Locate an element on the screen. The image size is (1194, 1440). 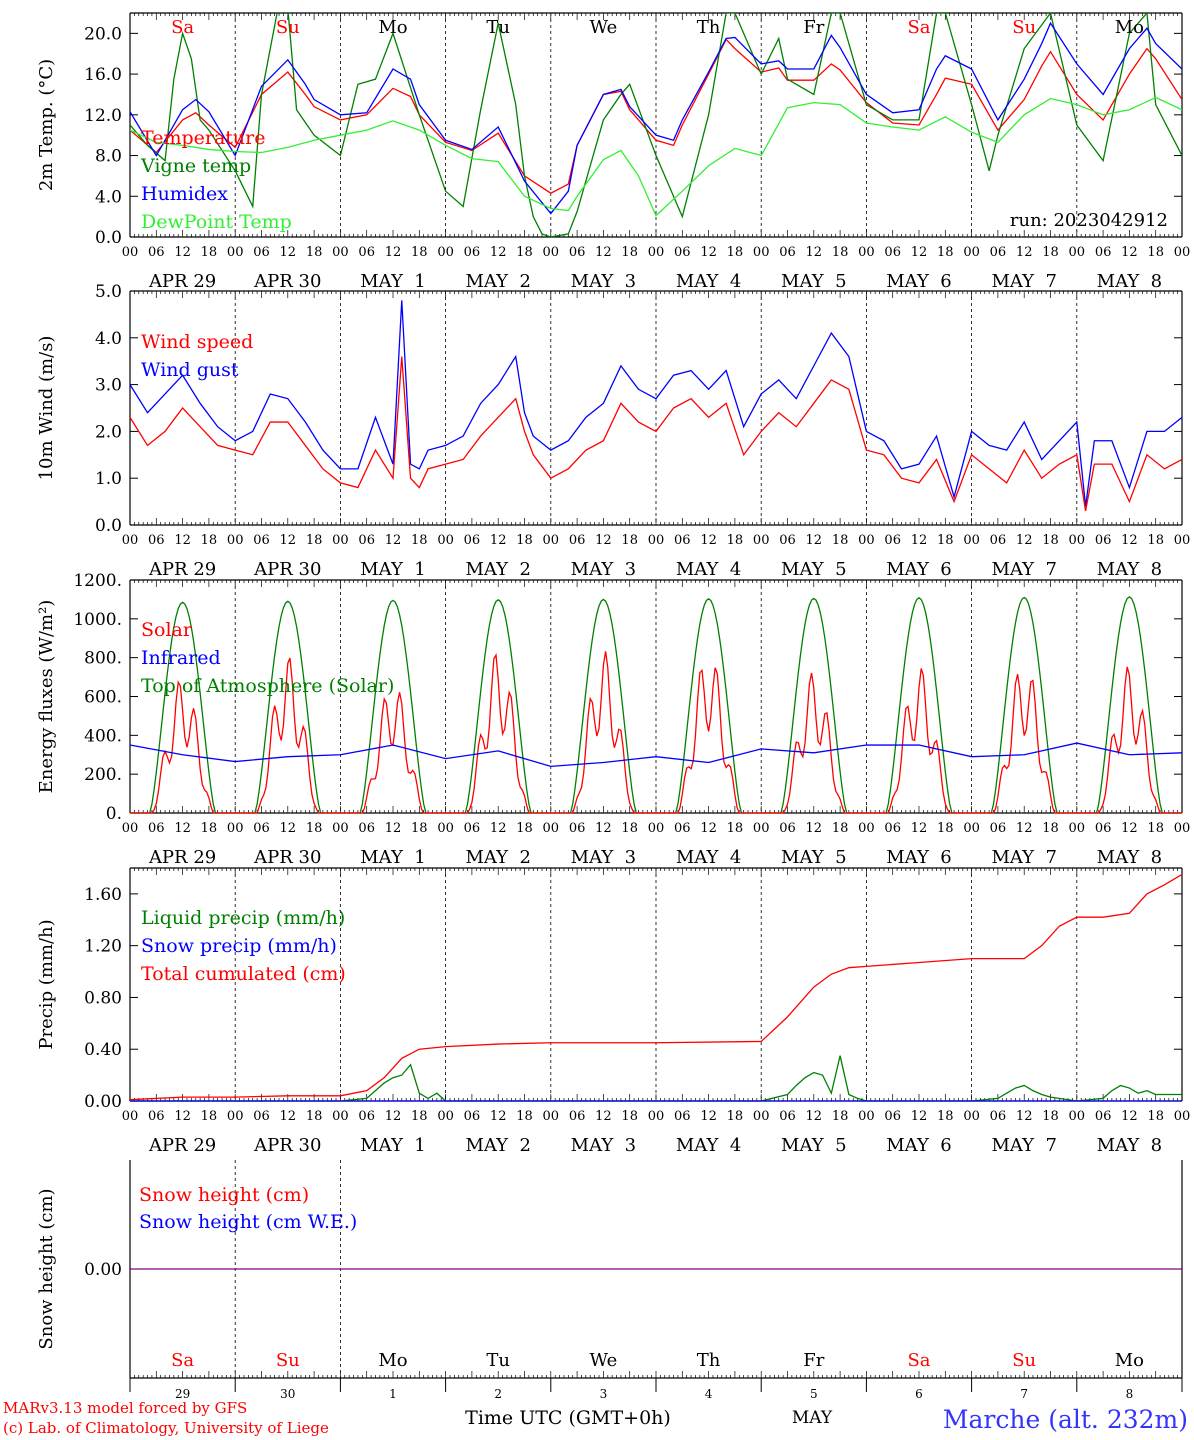
date-label: MAY 6 is located at coordinates (918, 281).